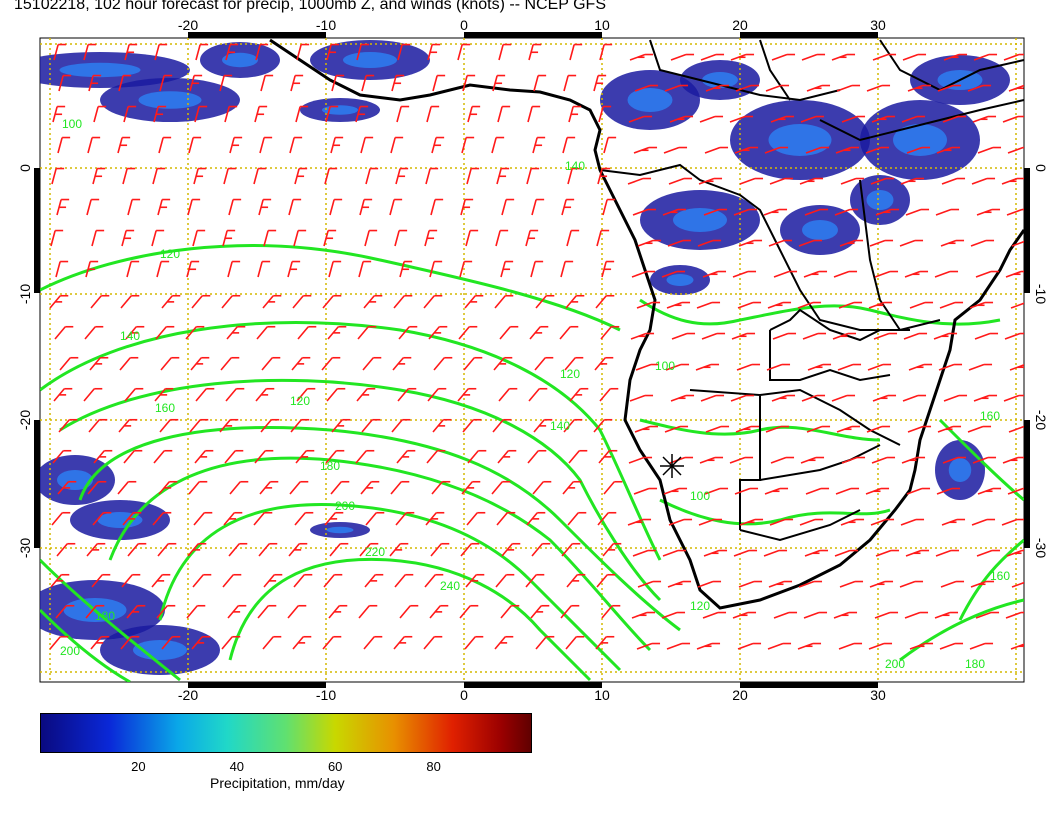 The height and width of the screenshot is (816, 1056). What do you see at coordinates (1000, 576) in the screenshot?
I see `contour-label: 160` at bounding box center [1000, 576].